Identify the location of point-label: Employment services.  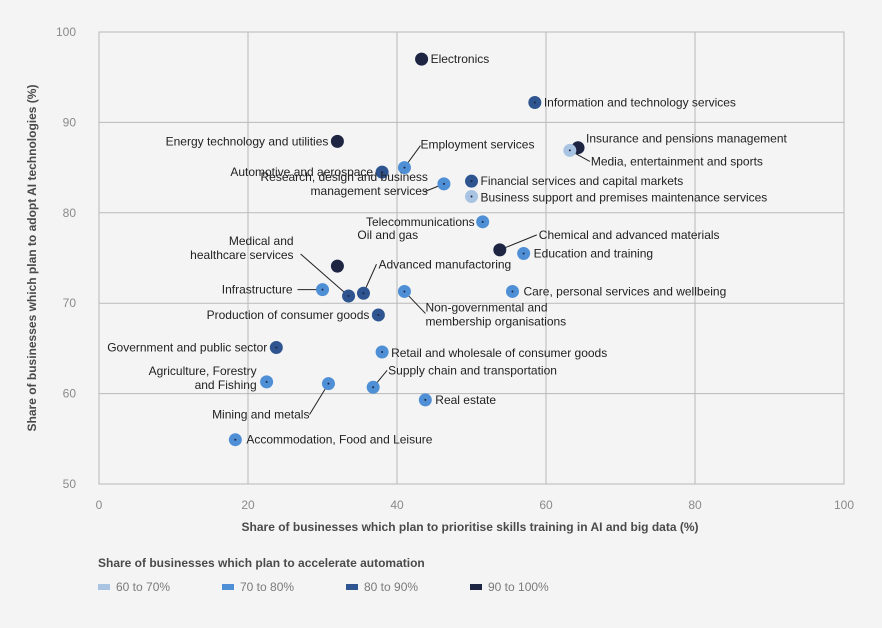
(477, 145).